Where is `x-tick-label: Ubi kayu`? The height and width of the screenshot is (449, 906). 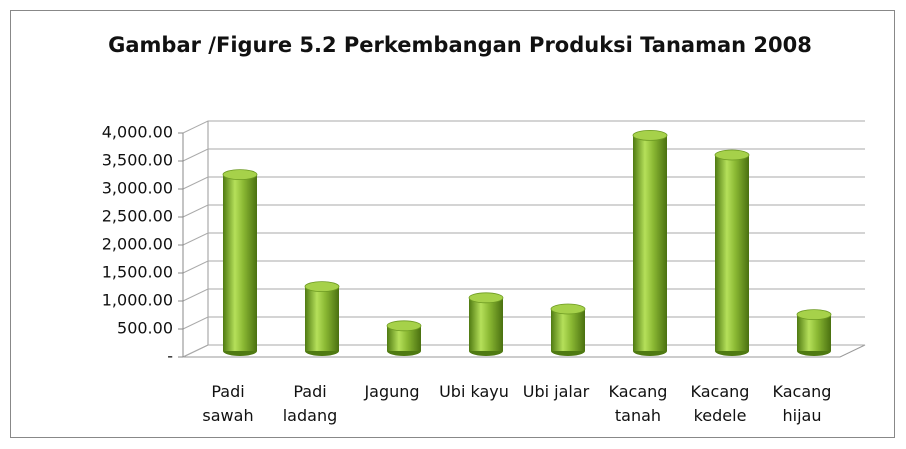 x-tick-label: Ubi kayu is located at coordinates (474, 391).